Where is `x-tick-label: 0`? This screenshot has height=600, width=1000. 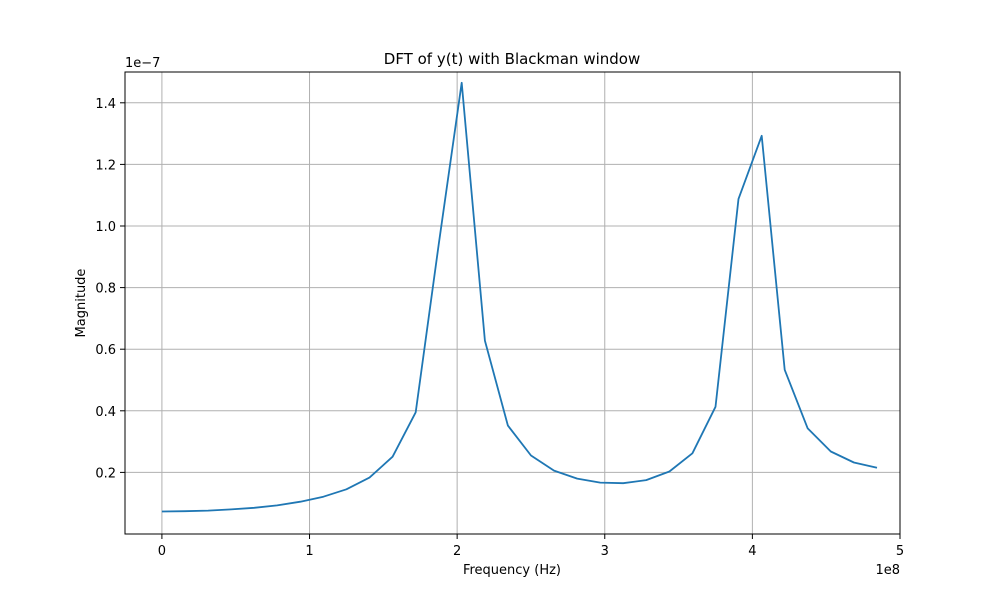 x-tick-label: 0 is located at coordinates (162, 551).